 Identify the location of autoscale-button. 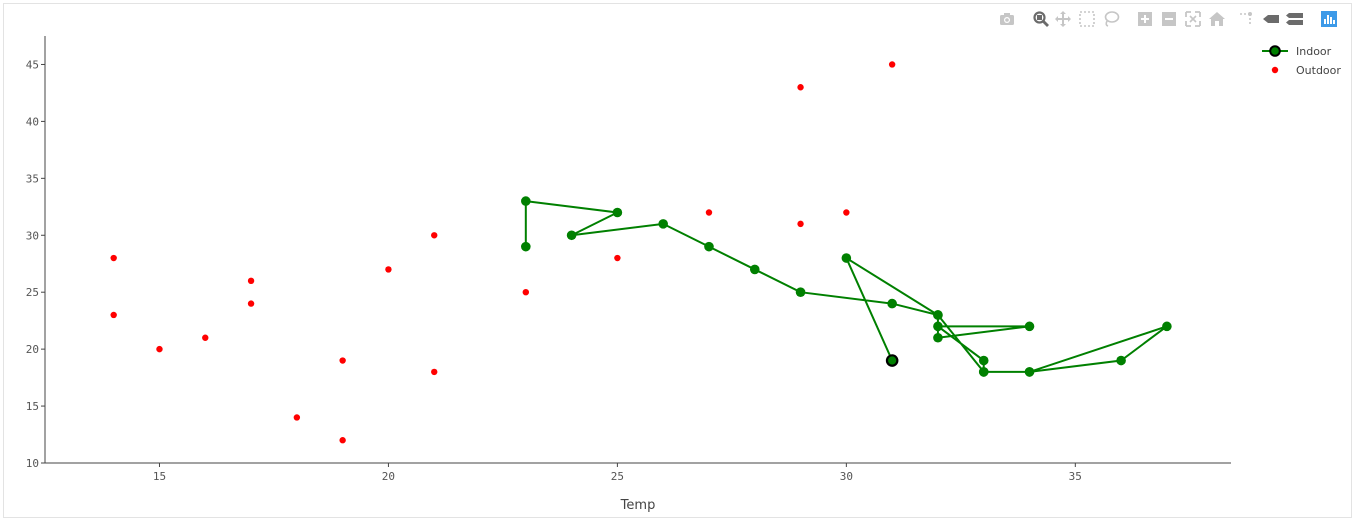
(1193, 19).